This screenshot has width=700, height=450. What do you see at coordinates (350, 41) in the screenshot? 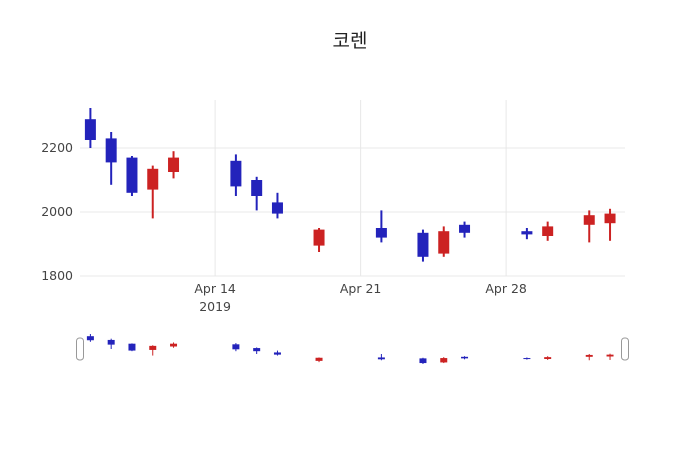
I see `chart-title: 코렌` at bounding box center [350, 41].